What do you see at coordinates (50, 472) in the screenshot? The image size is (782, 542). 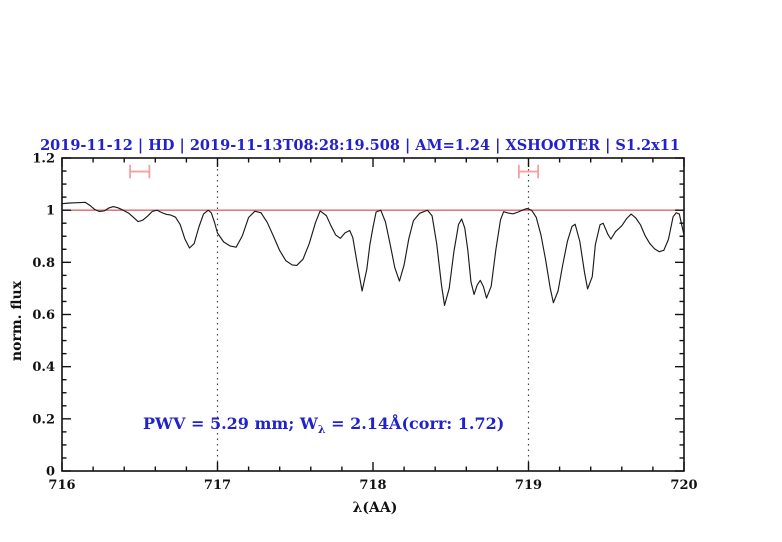 I see `y-tick-label: 0` at bounding box center [50, 472].